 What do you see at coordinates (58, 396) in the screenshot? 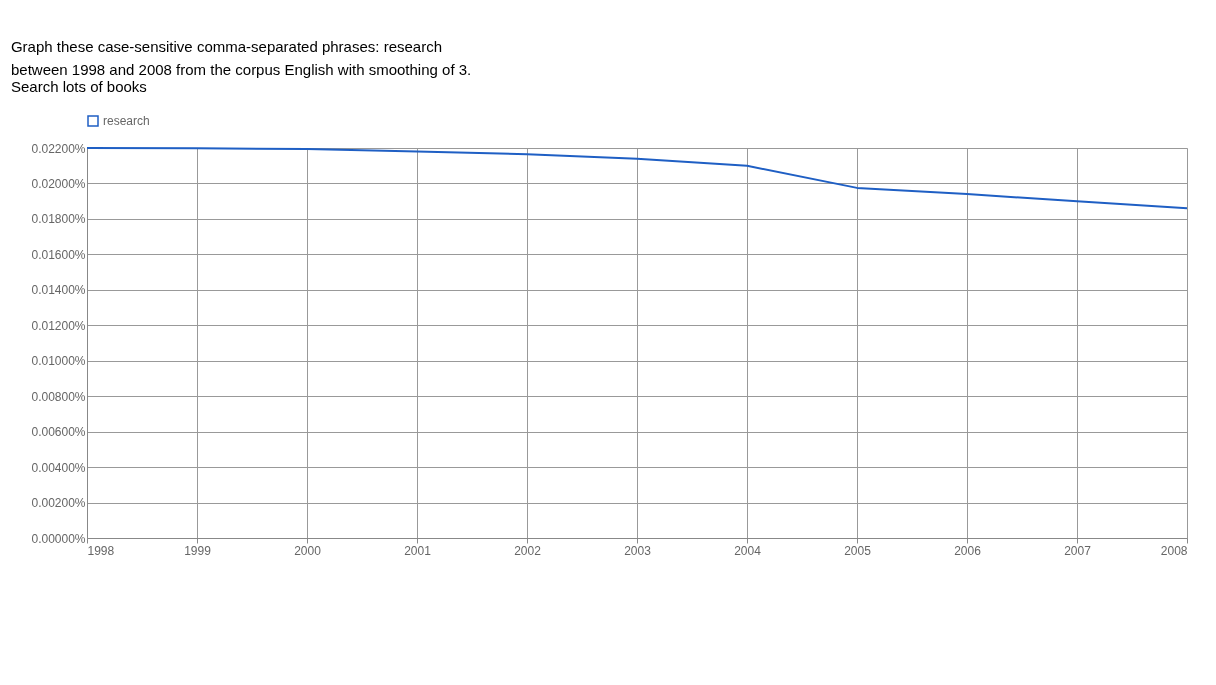
I see `y-tick-label: 0.00800%` at bounding box center [58, 396].